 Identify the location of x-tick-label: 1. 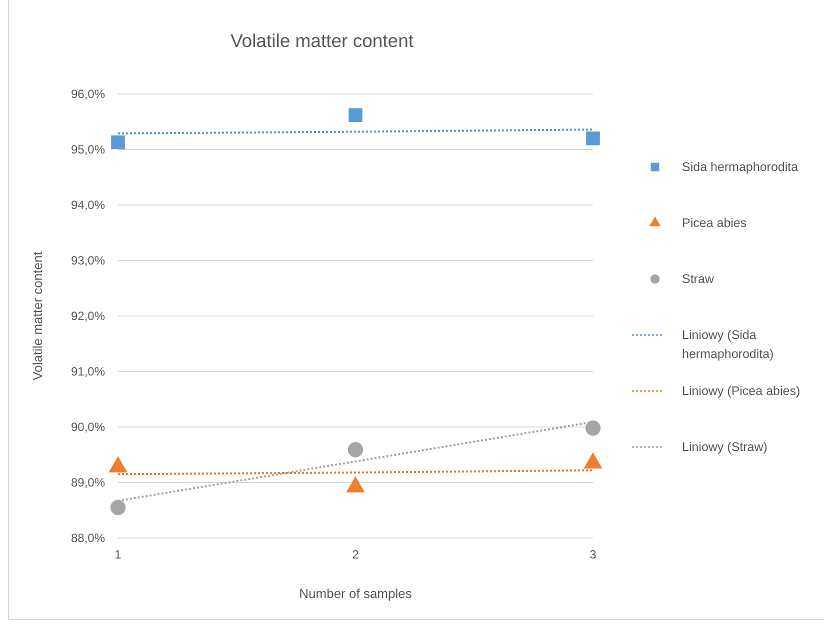
(118, 555).